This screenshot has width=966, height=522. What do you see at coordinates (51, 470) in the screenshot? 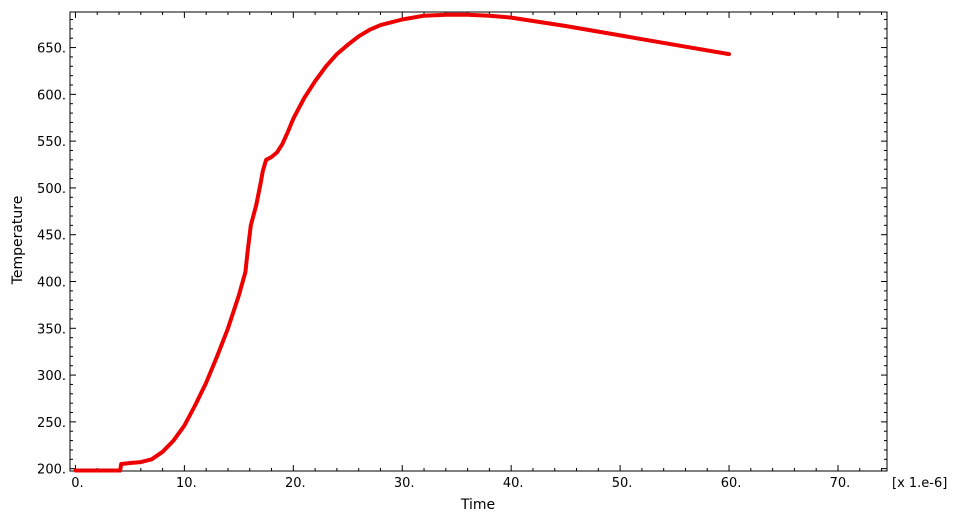
I see `y-tick-label: 200.` at bounding box center [51, 470].